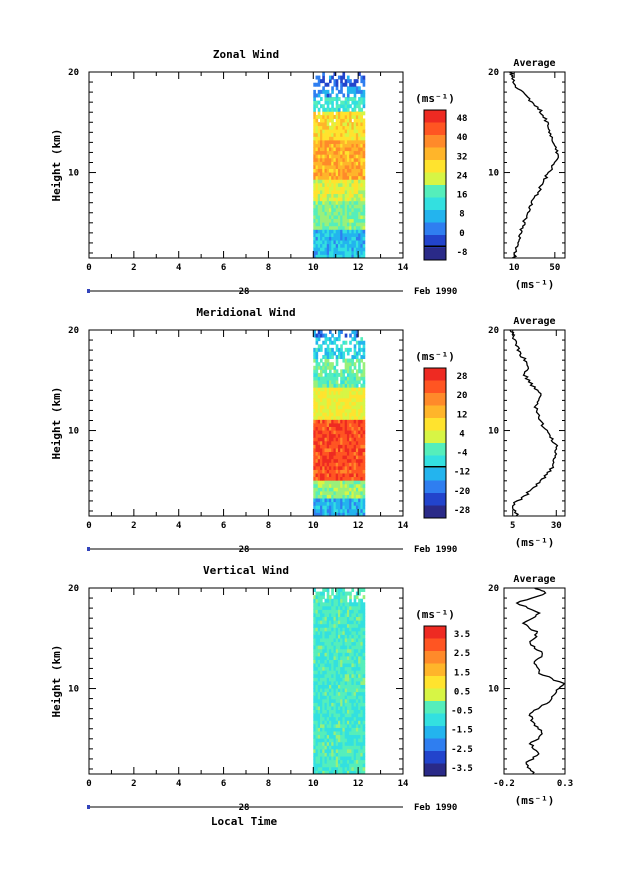 Image resolution: width=624 pixels, height=873 pixels. I want to click on colorbar-level, so click(435, 191).